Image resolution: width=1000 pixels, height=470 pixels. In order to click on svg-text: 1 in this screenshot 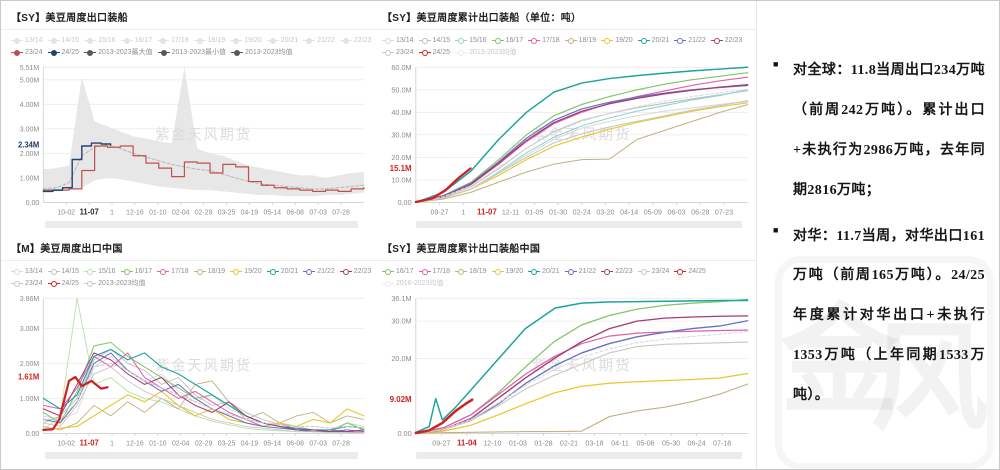, I will do `click(112, 443)`.